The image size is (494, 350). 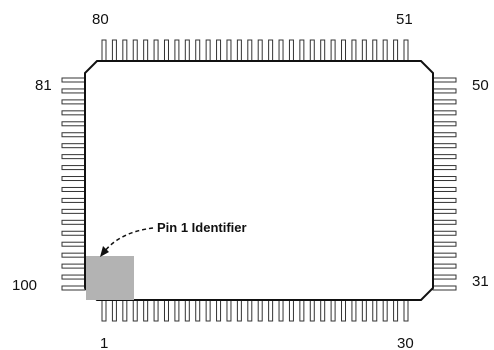 What do you see at coordinates (43, 85) in the screenshot?
I see `pin-label-81: 81` at bounding box center [43, 85].